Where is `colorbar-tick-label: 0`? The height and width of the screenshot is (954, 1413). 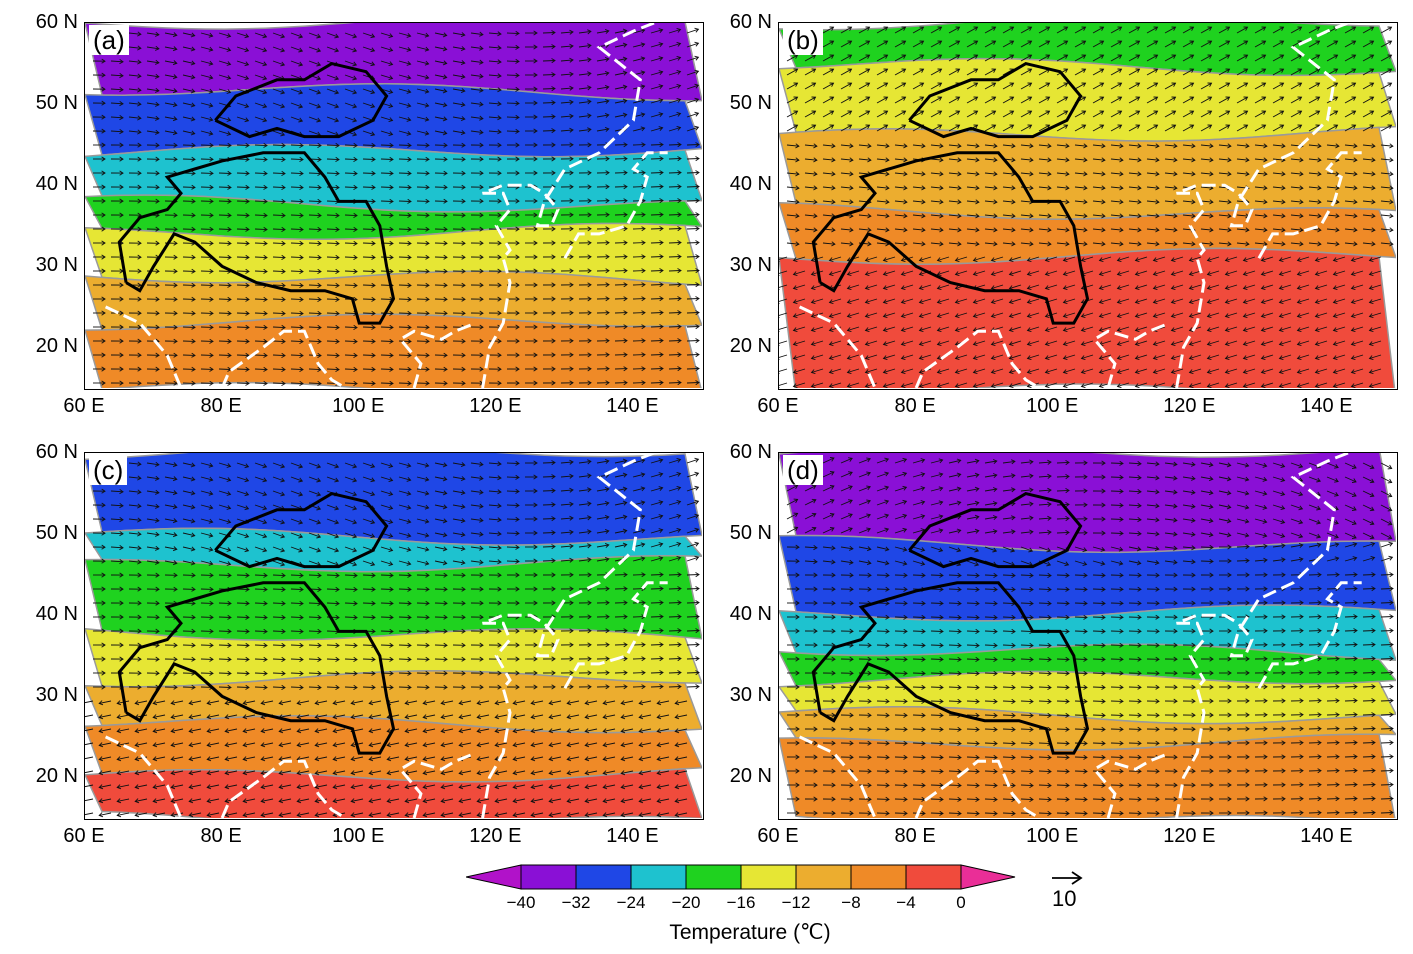
colorbar-tick-label: 0 is located at coordinates (961, 902).